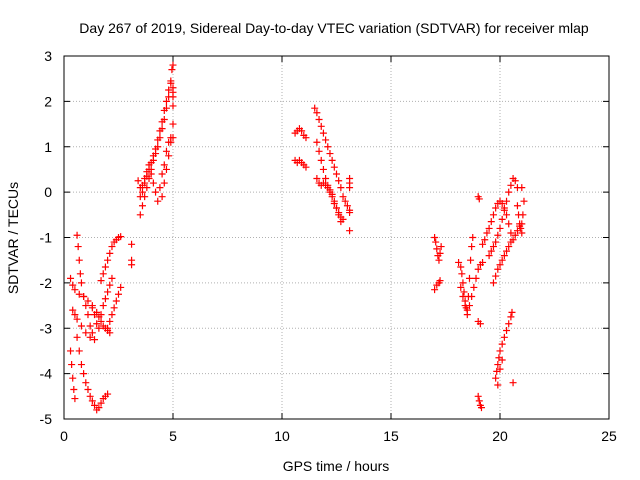  Describe the element at coordinates (282, 436) in the screenshot. I see `x-tick-label: 10` at that location.